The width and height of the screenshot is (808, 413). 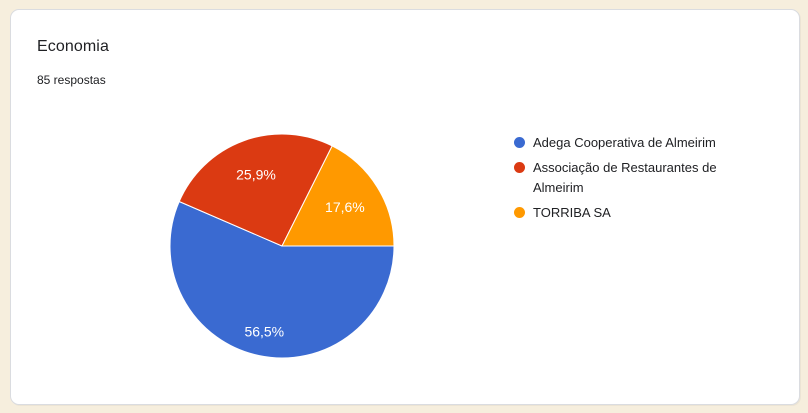 What do you see at coordinates (624, 142) in the screenshot?
I see `legend-label: Adega Cooperativa de Almeirim` at bounding box center [624, 142].